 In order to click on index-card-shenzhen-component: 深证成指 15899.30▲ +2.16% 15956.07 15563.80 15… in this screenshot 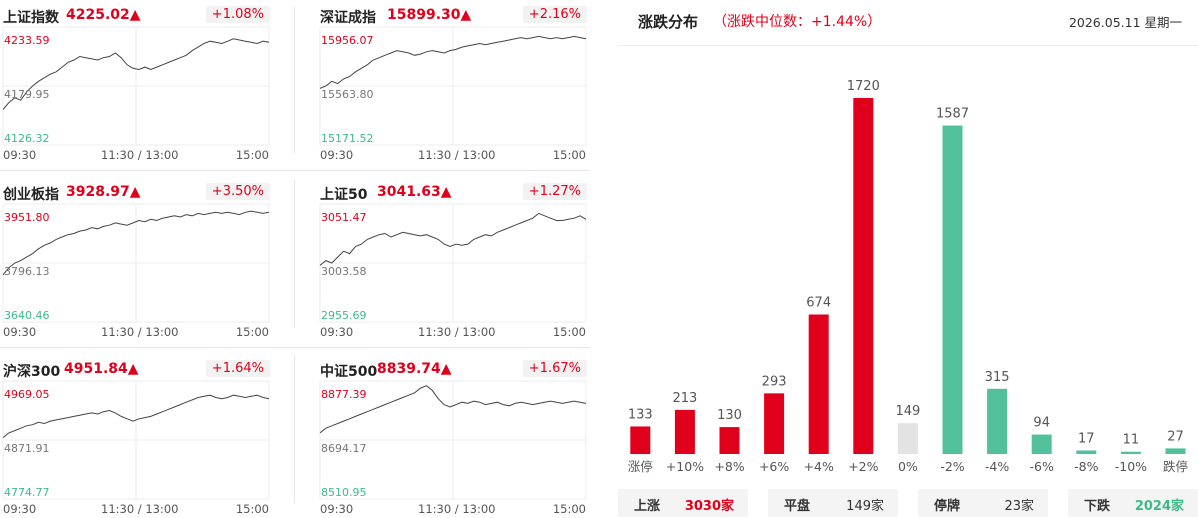, I will do `click(456, 82)`.